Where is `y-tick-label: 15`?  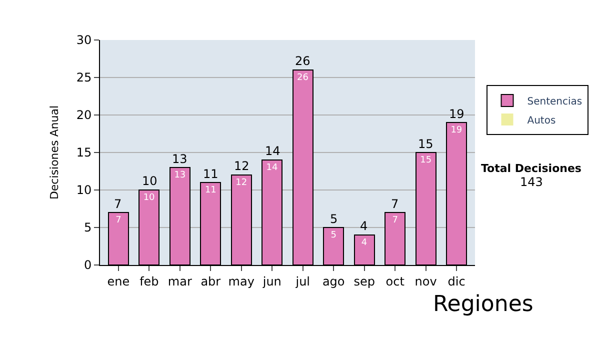 y-tick-label: 15 is located at coordinates (84, 153).